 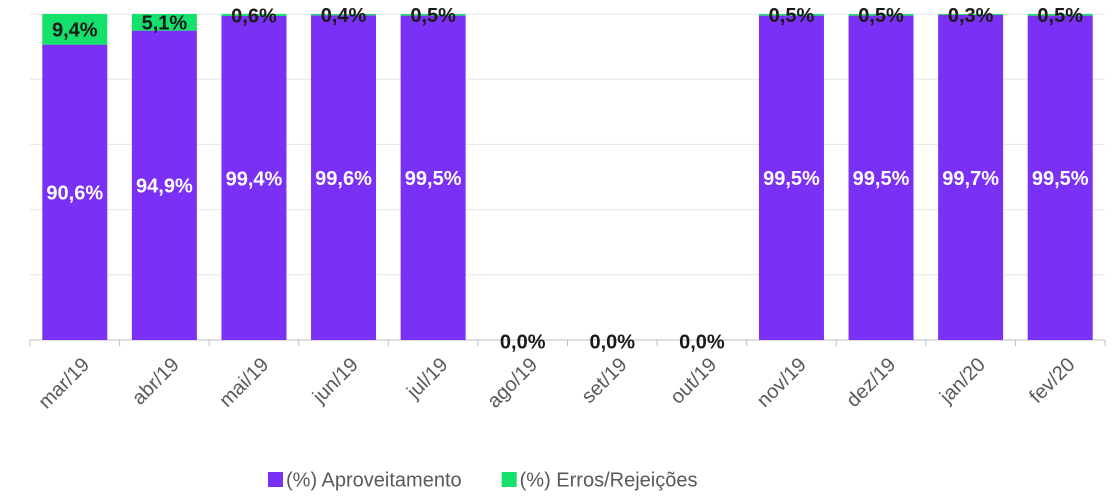 I want to click on value-label: 0,3%, so click(x=971, y=16).